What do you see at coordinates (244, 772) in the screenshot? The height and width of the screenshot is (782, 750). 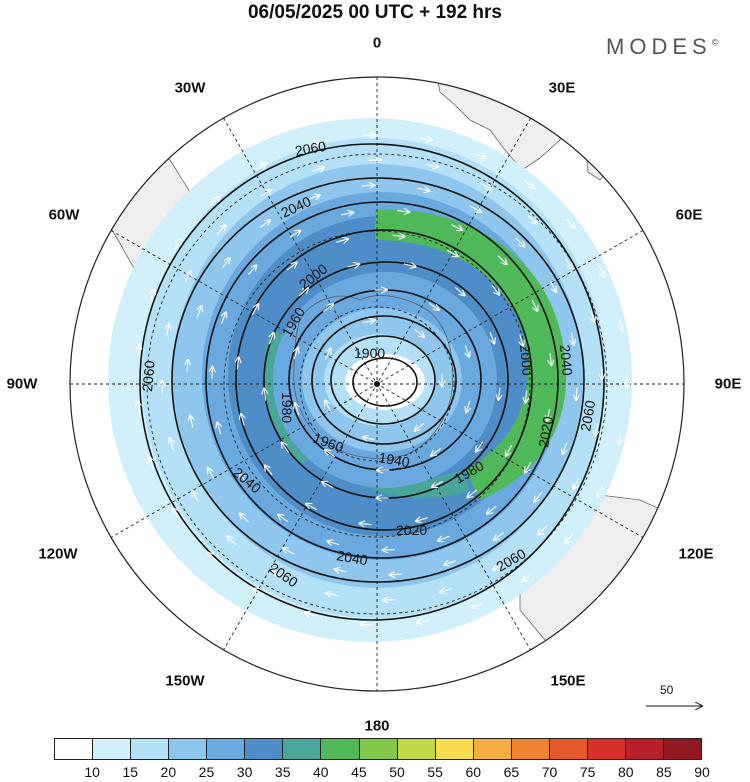 I see `colorbar-label: 30` at bounding box center [244, 772].